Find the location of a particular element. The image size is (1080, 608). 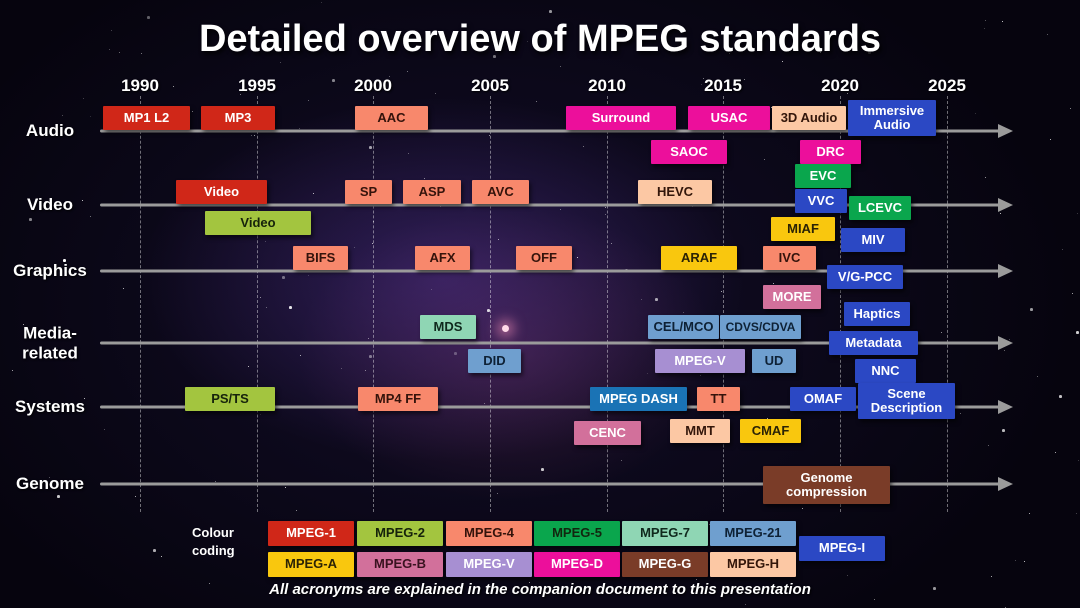

standard-box-mds: MDS is located at coordinates (448, 327).